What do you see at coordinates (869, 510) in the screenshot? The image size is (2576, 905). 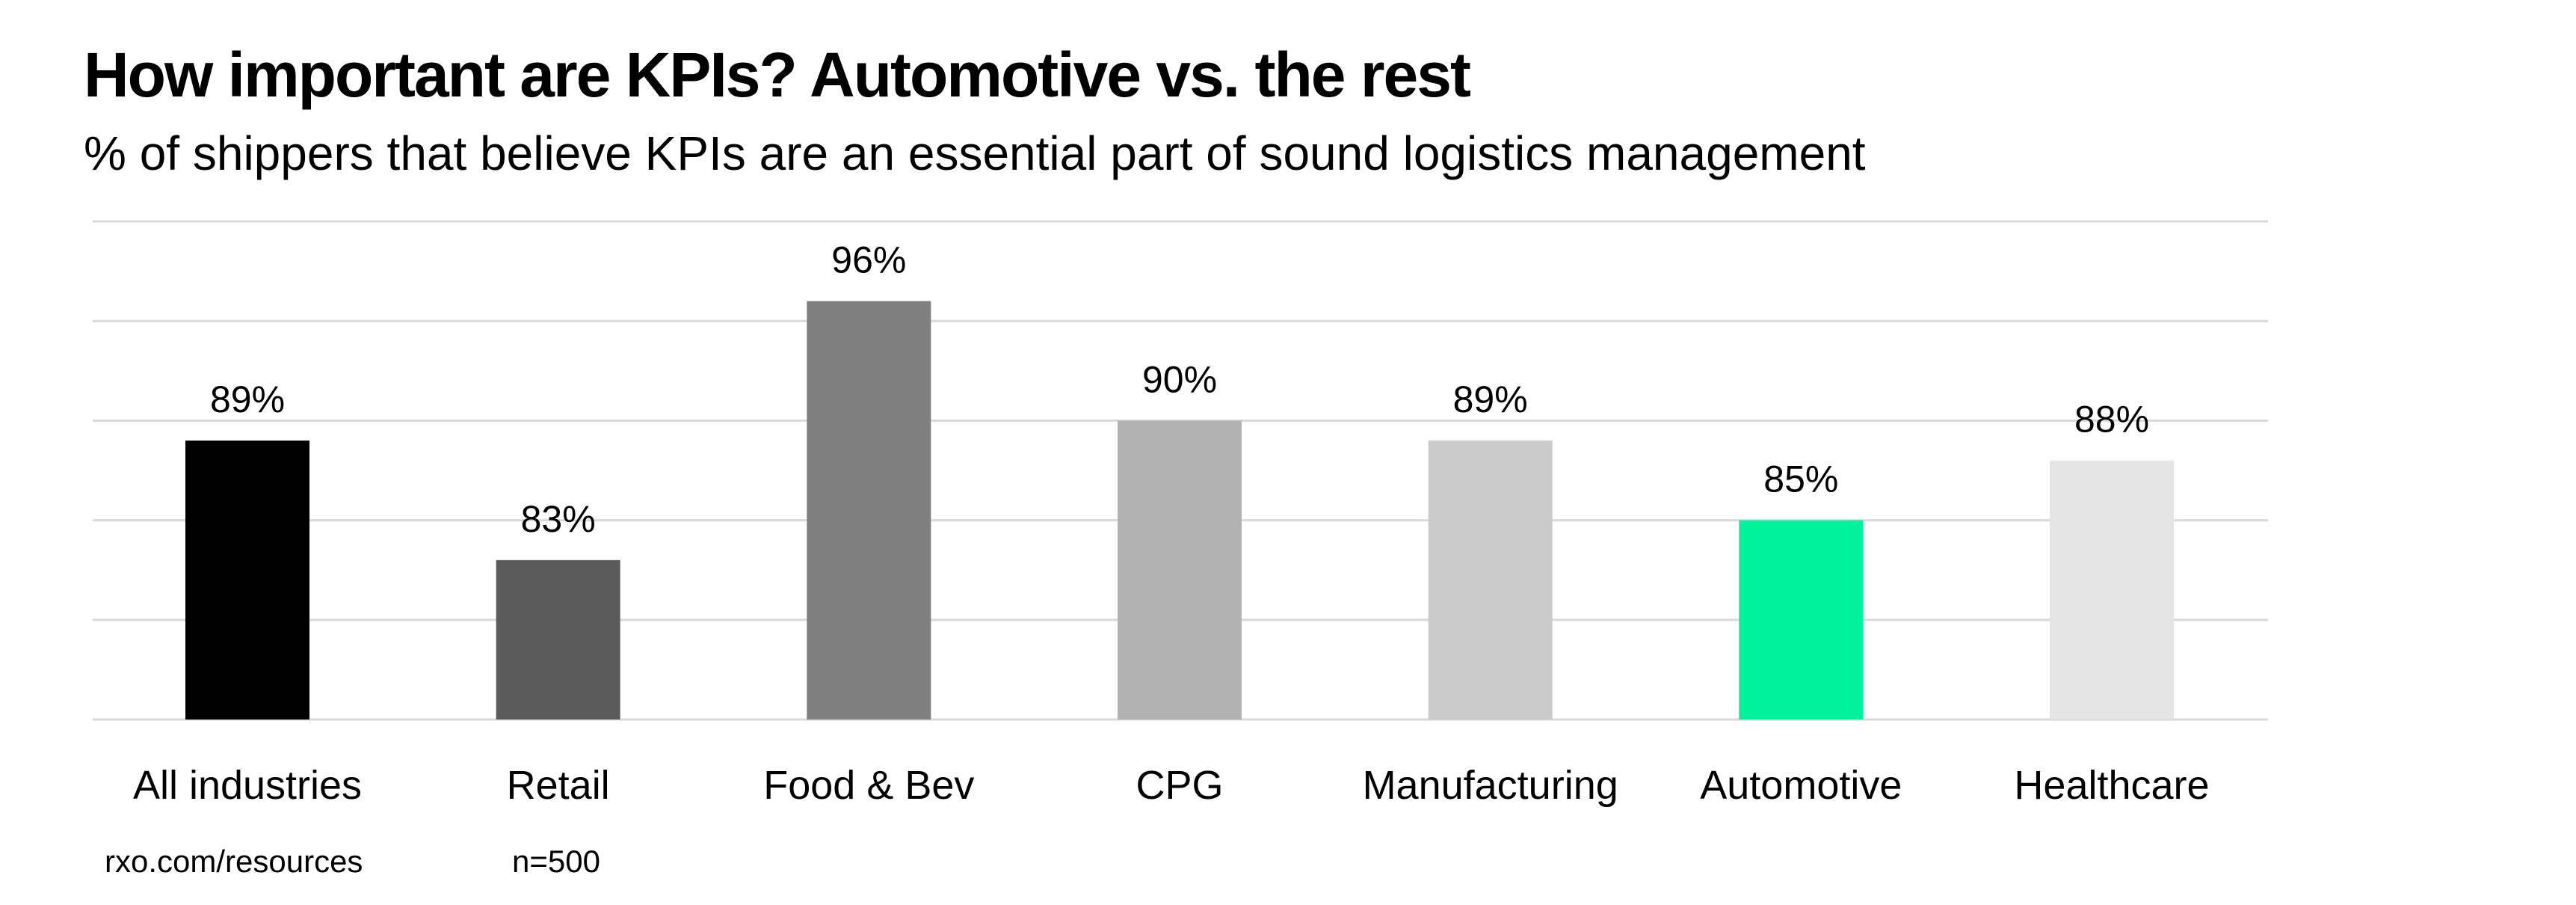 I see `bar-food-bev` at bounding box center [869, 510].